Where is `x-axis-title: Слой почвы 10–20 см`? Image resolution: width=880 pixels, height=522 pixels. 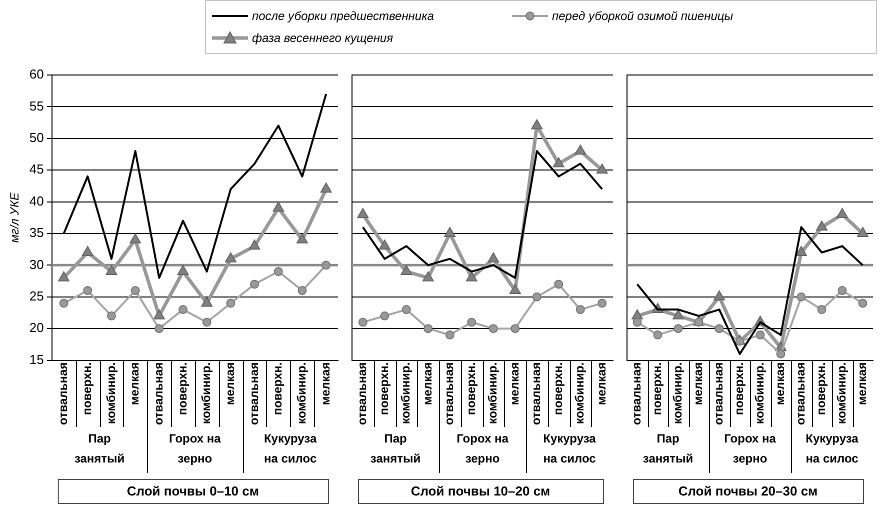 x-axis-title: Слой почвы 10–20 см is located at coordinates (480, 491).